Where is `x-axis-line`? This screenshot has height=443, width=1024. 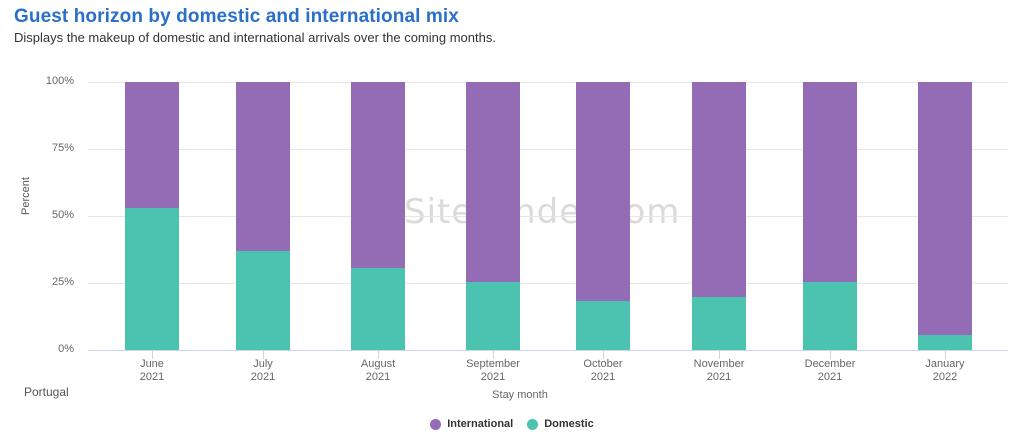
x-axis-line is located at coordinates (548, 350).